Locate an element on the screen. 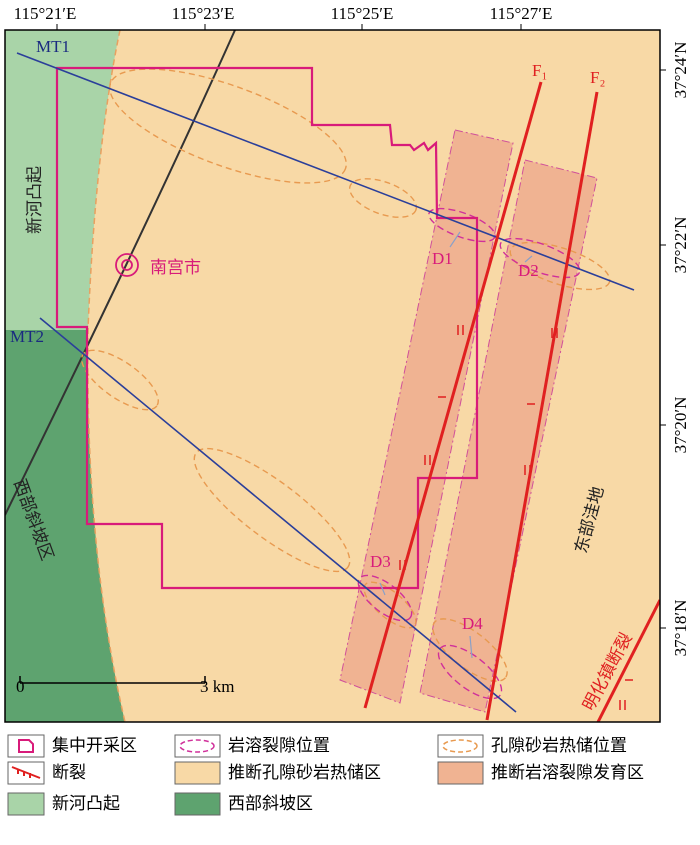  latitude-label: 37°20′N is located at coordinates (680, 425).